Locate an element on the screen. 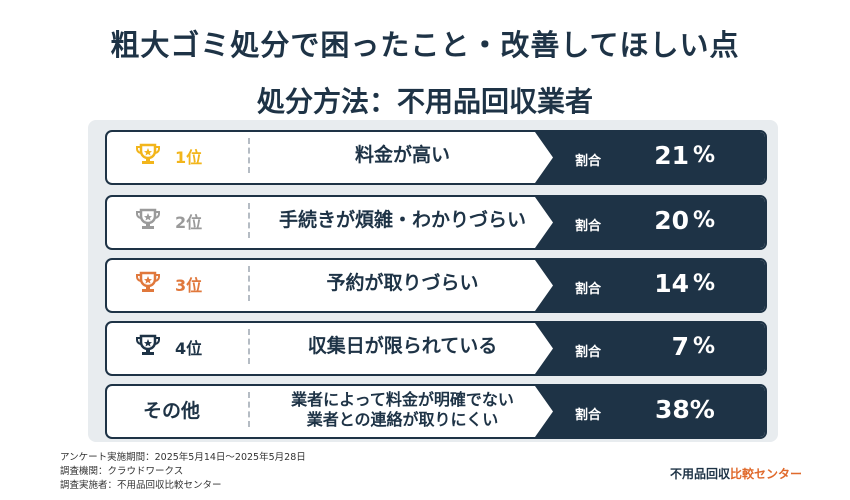 The height and width of the screenshot is (500, 850). rank-text: 2位 is located at coordinates (189, 222).